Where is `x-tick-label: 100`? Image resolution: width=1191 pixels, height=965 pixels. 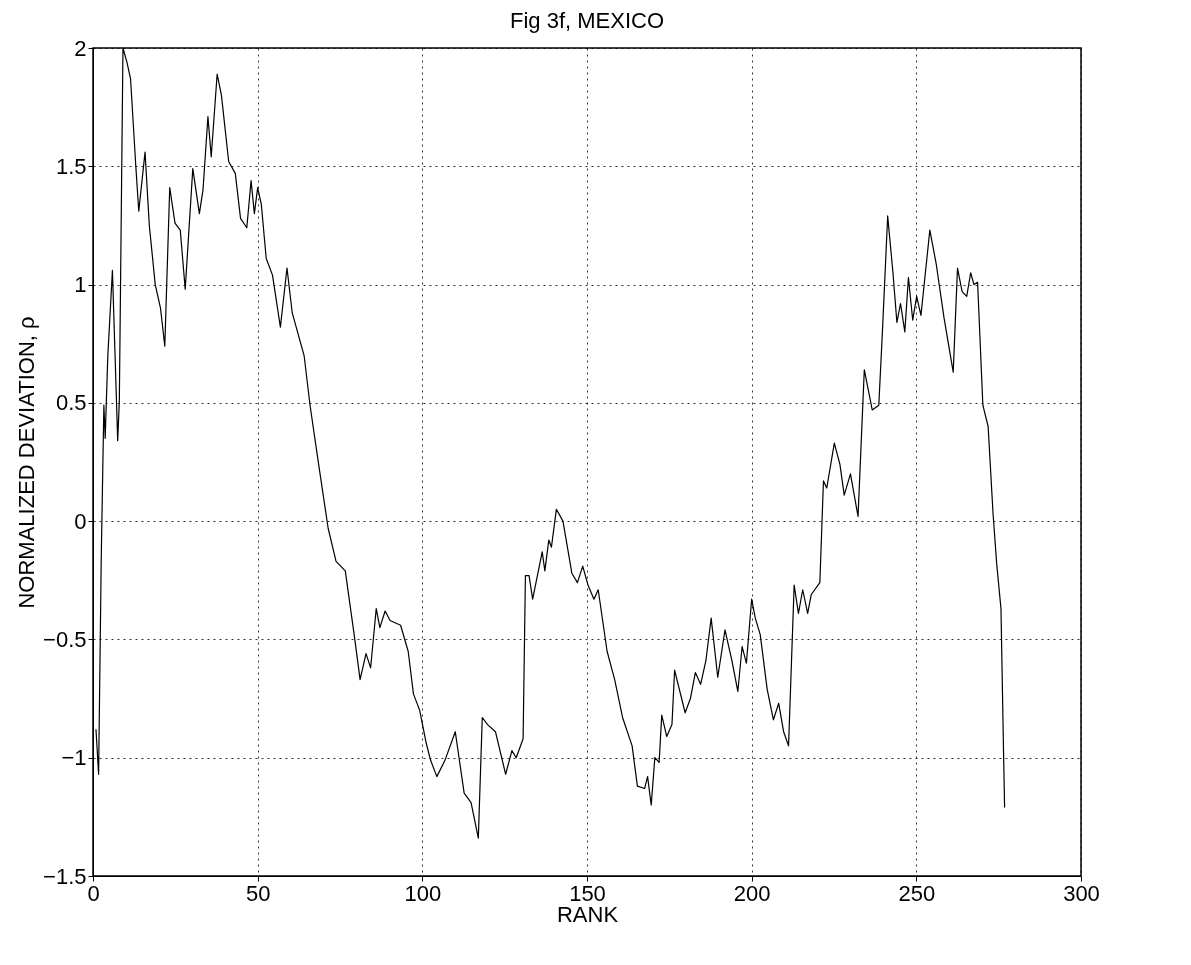 x-tick-label: 100 is located at coordinates (423, 893).